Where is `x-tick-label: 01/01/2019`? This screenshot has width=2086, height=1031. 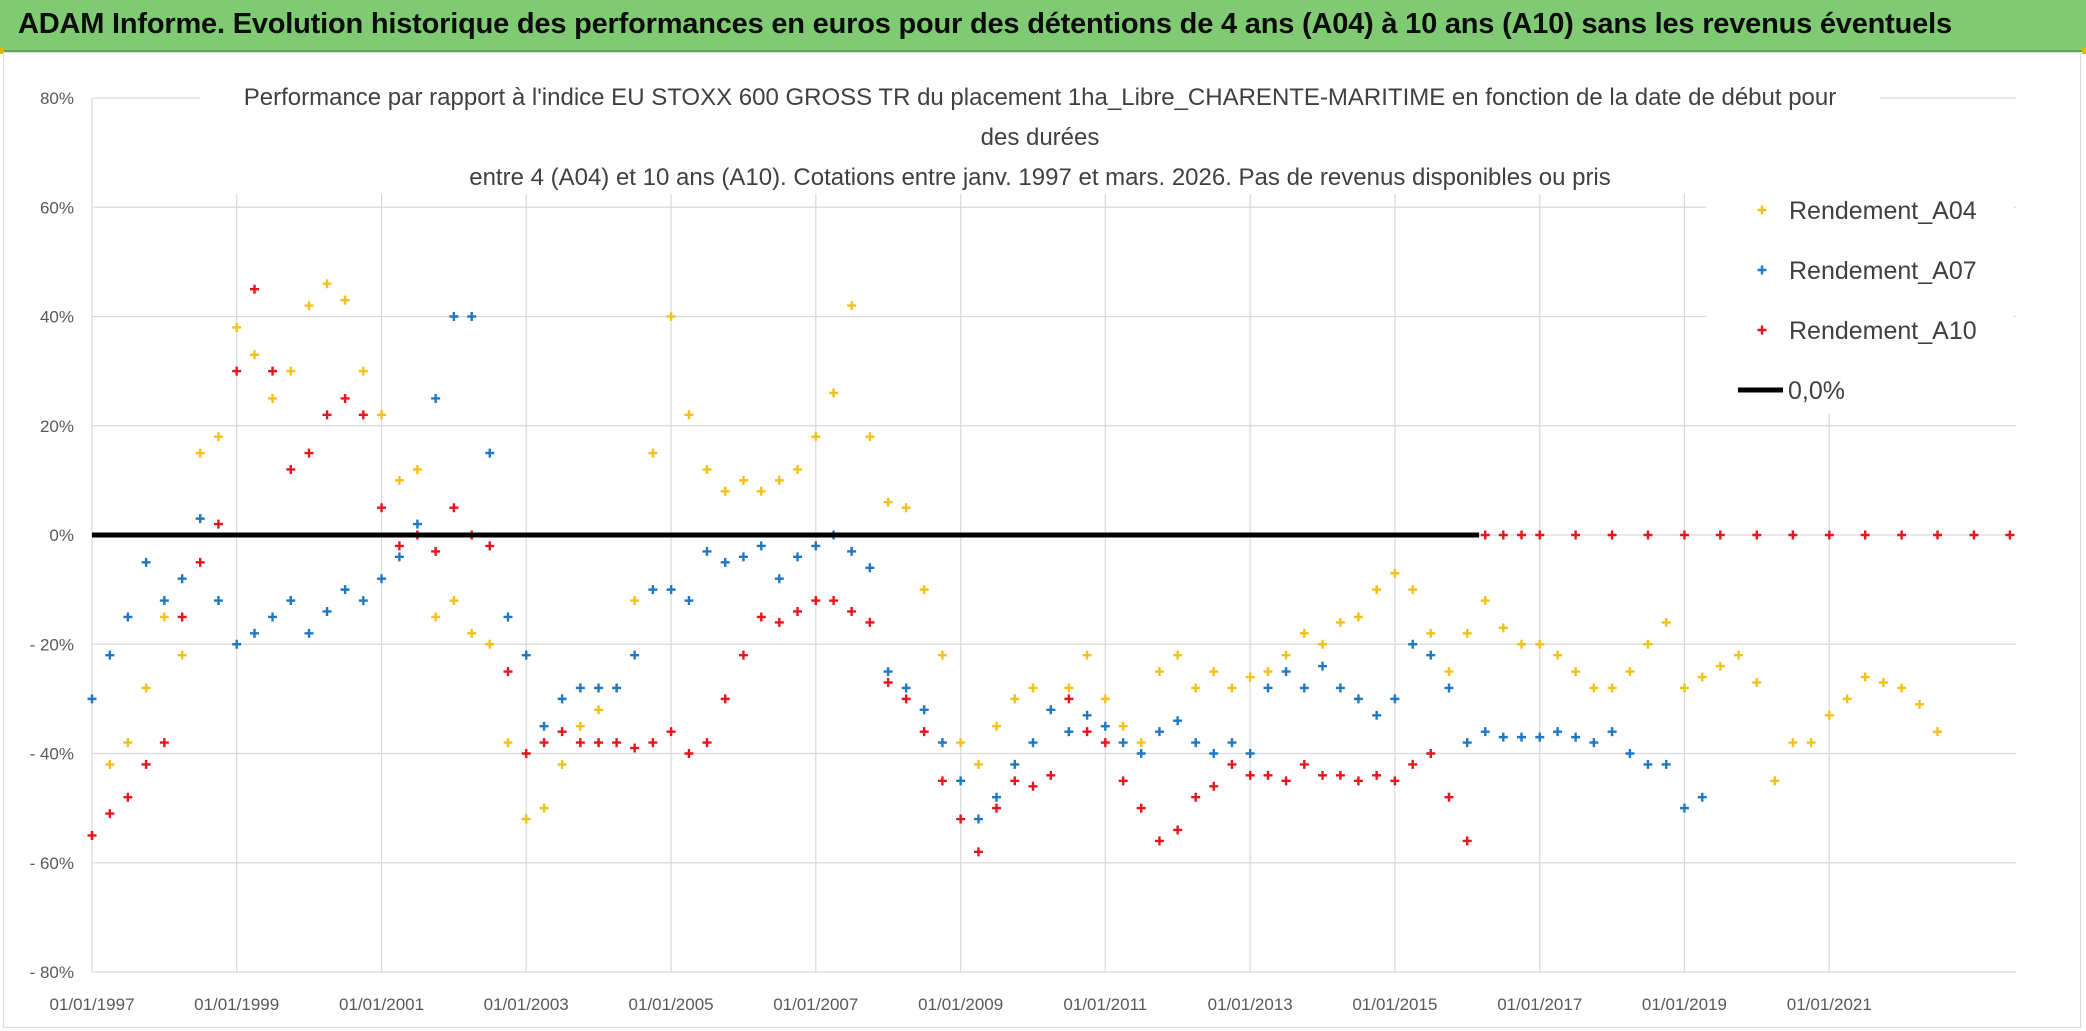
x-tick-label: 01/01/2019 is located at coordinates (1684, 1004).